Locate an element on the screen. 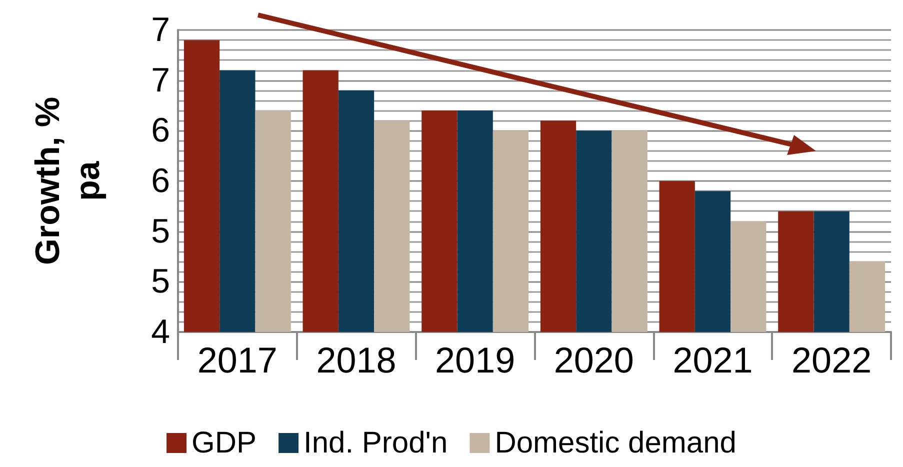  legend-label: Ind. Prod'n is located at coordinates (376, 443).